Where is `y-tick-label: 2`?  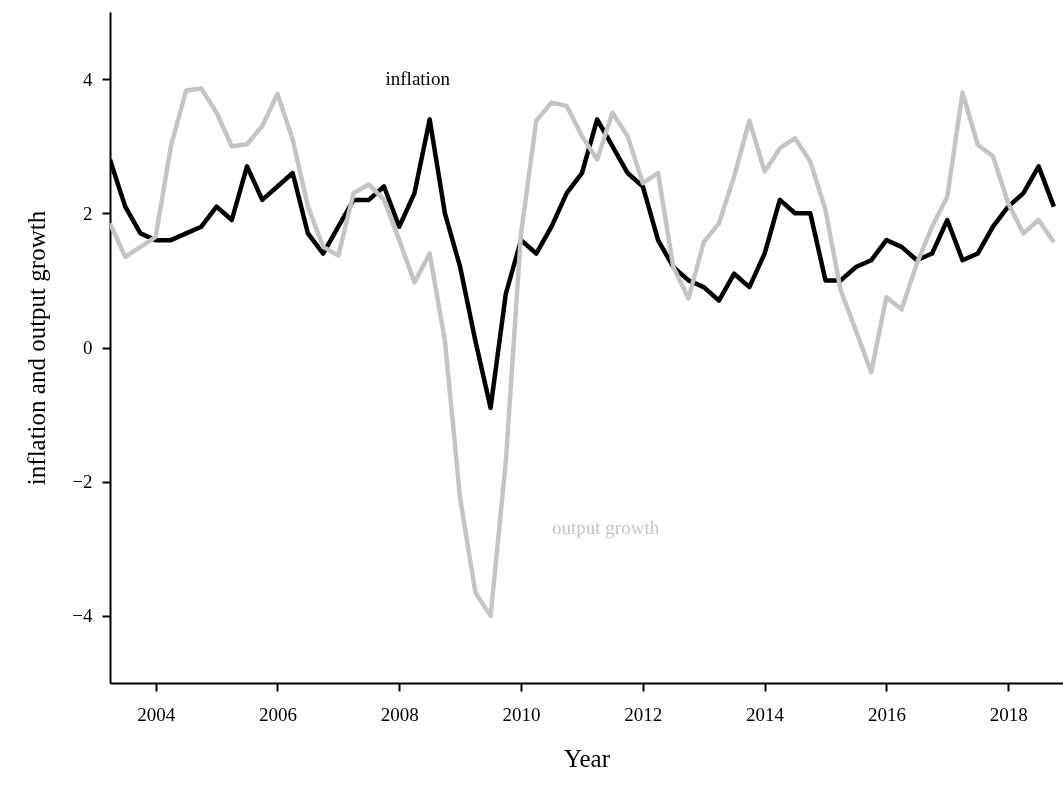
y-tick-label: 2 is located at coordinates (88, 213).